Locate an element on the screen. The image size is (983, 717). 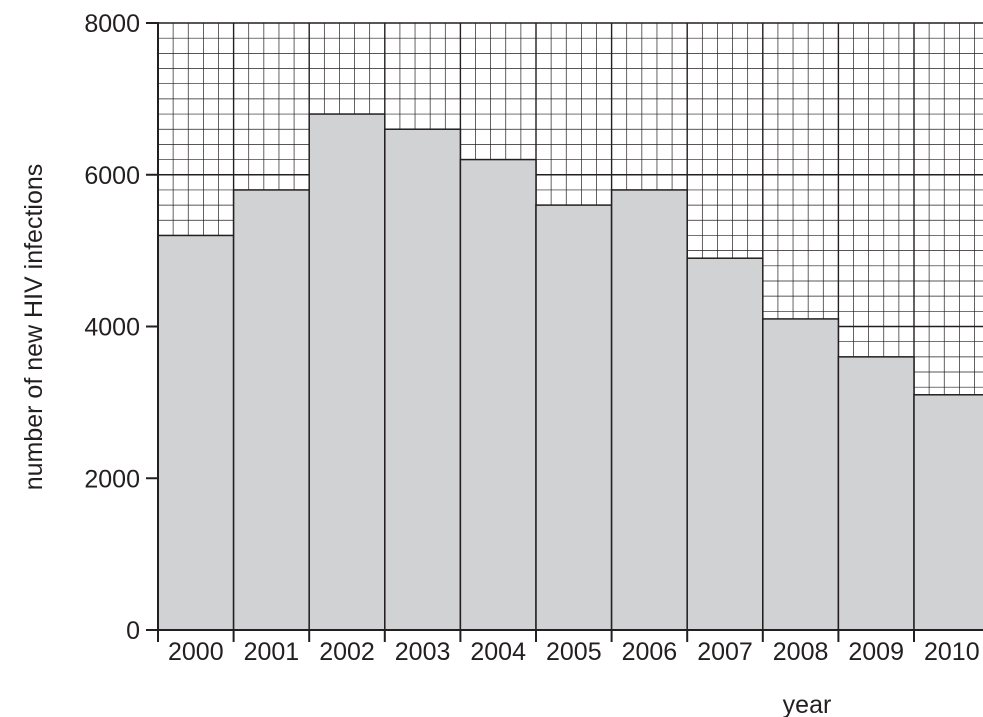
bar-2004 is located at coordinates (498, 394).